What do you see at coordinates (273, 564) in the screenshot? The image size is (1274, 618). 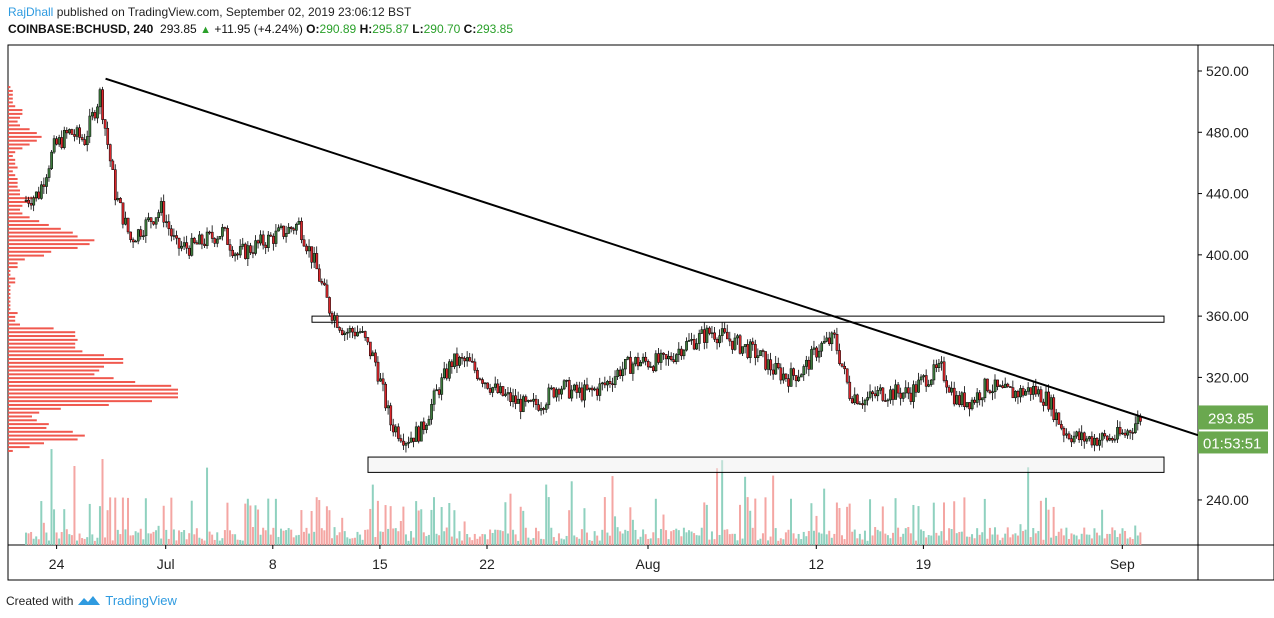 I see `x-tick-label: 8` at bounding box center [273, 564].